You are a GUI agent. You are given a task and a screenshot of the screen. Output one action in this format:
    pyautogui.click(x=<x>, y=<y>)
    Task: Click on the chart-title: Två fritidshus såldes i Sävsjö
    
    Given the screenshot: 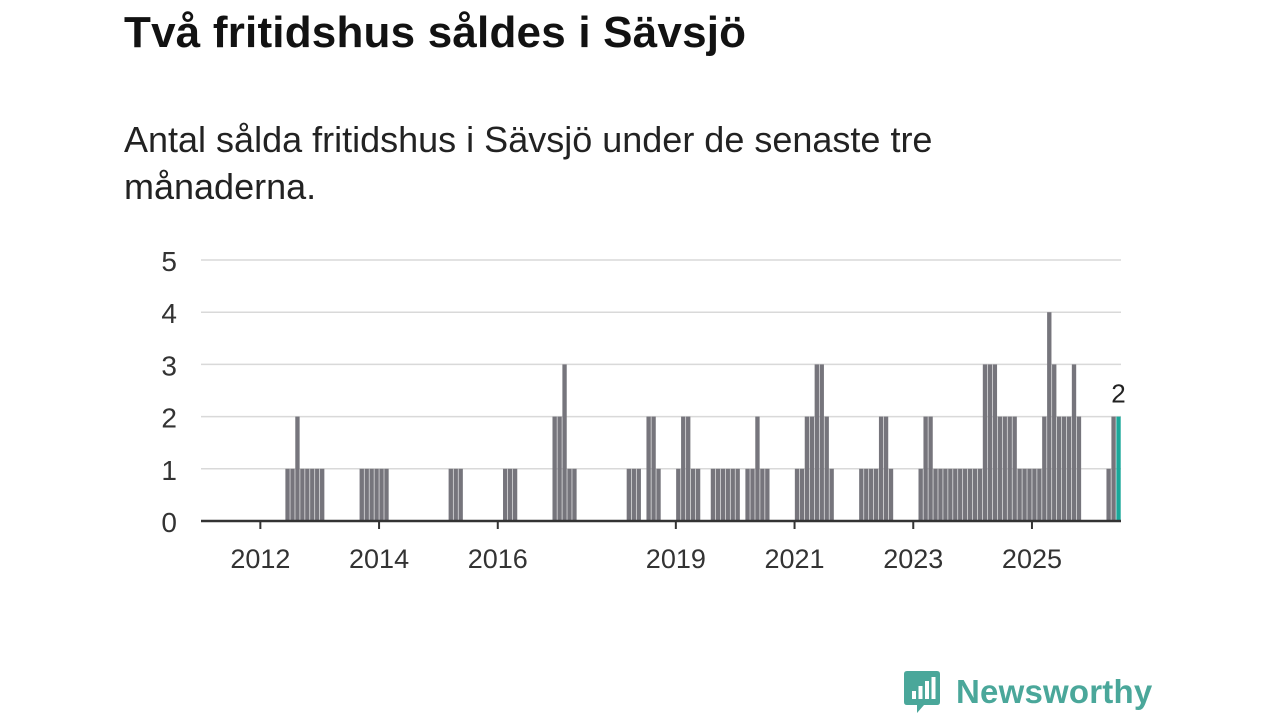 What is the action you would take?
    pyautogui.click(x=435, y=32)
    